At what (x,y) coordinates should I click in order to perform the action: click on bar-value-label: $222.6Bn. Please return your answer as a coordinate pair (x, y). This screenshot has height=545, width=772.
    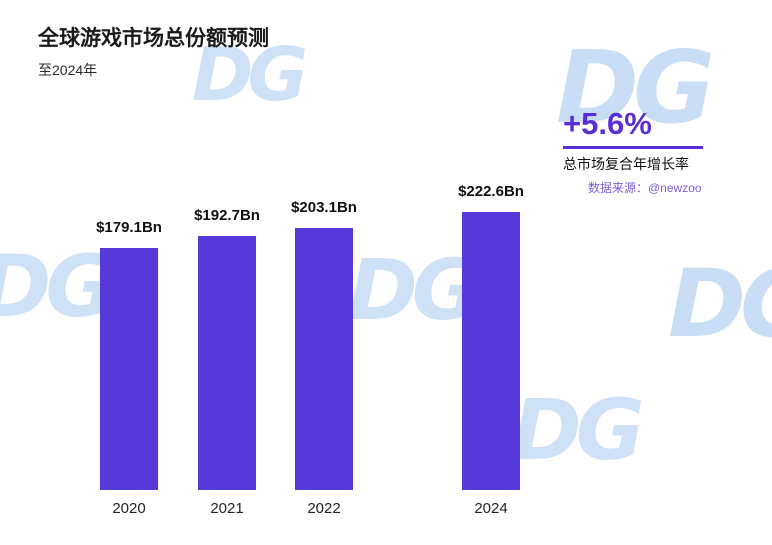
    Looking at the image, I should click on (491, 191).